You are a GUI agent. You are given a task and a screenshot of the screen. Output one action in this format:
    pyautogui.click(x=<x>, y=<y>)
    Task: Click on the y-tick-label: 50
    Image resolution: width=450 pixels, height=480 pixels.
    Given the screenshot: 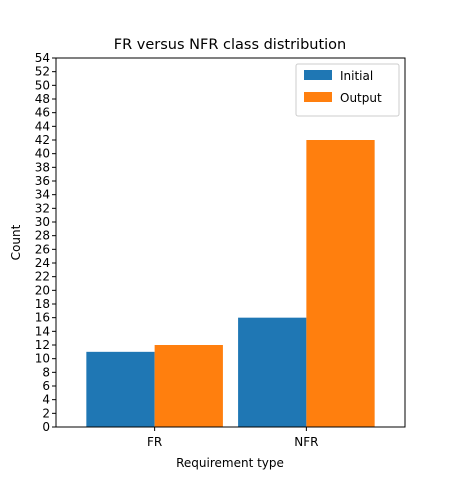 What is the action you would take?
    pyautogui.click(x=42, y=85)
    